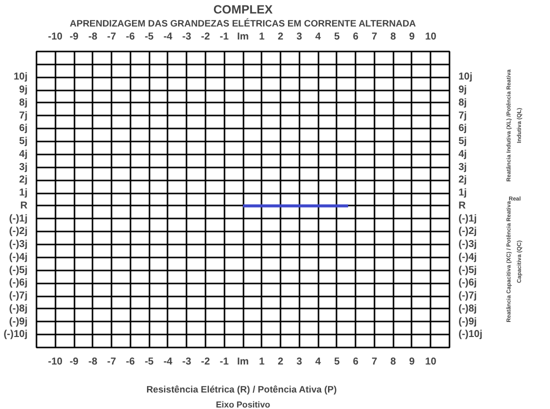 The image size is (550, 409). Describe the element at coordinates (318, 37) in the screenshot. I see `x-tick-label: 4` at that location.